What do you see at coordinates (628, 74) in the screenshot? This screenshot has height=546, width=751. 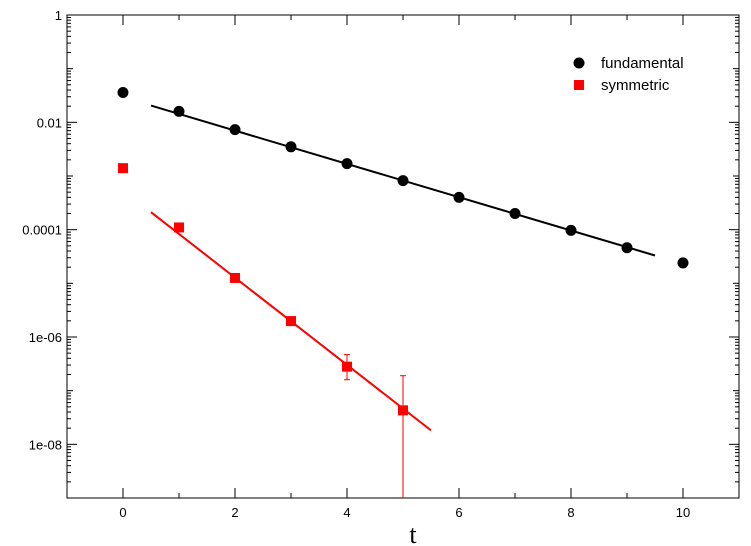 I see `legend: fundamental symmetric` at bounding box center [628, 74].